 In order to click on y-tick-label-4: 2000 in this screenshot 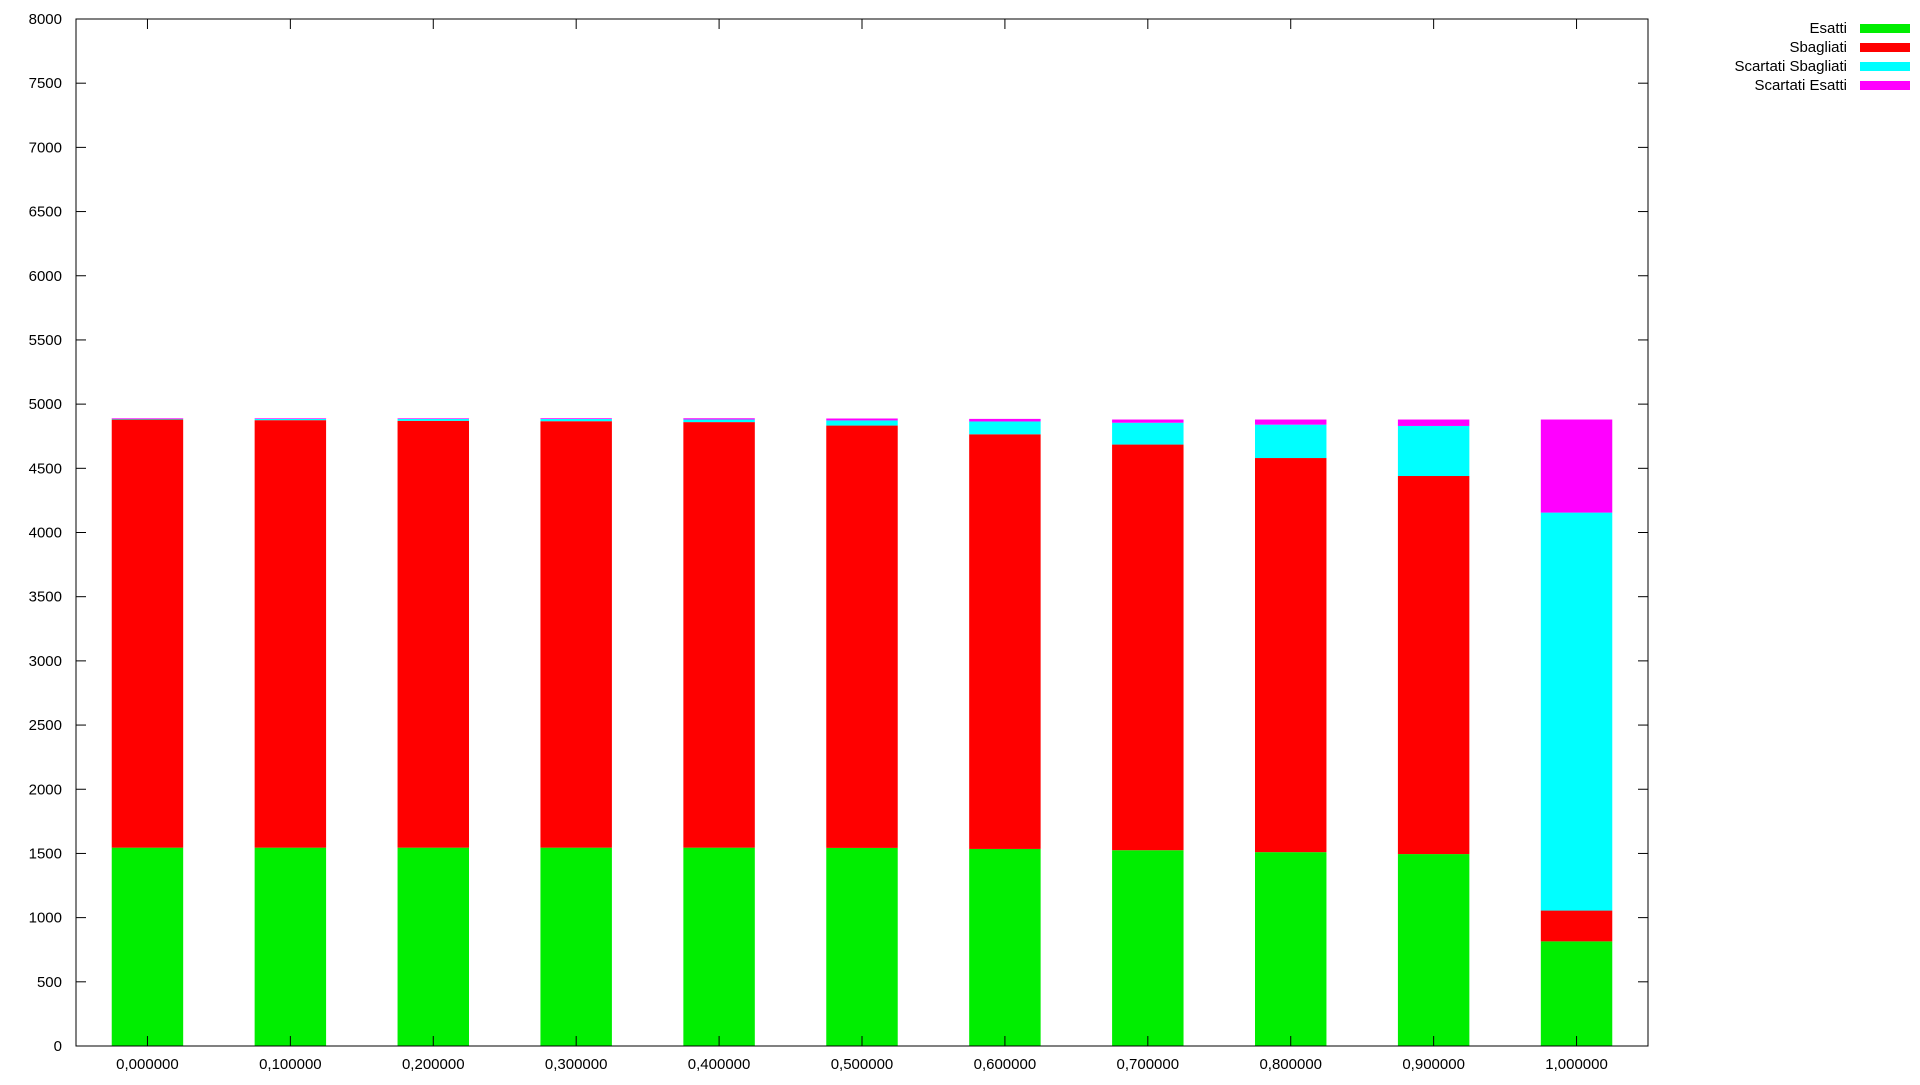, I will do `click(45, 789)`.